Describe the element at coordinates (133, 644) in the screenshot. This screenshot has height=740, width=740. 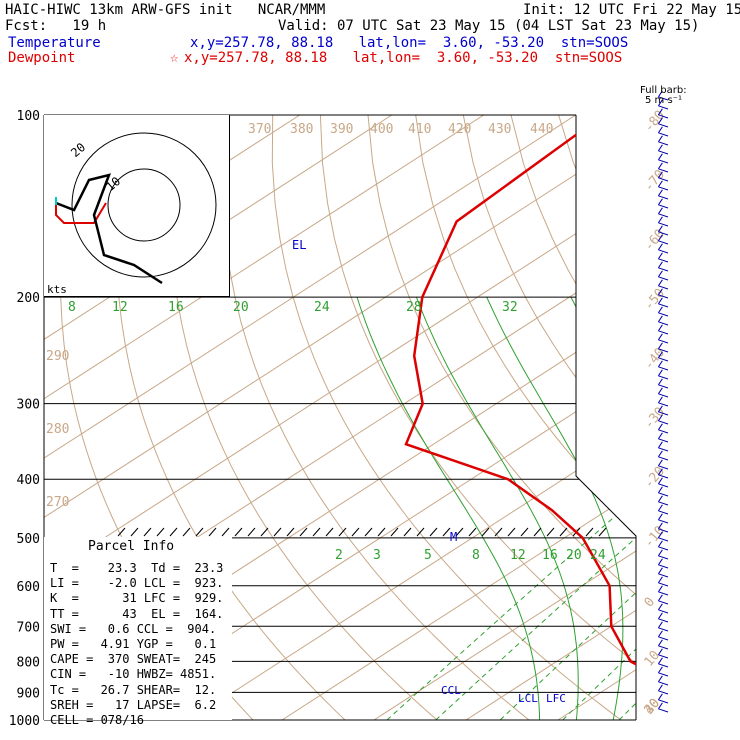
I see `parcel-info-row: PW = 4.91 YGP = 0.1` at that location.